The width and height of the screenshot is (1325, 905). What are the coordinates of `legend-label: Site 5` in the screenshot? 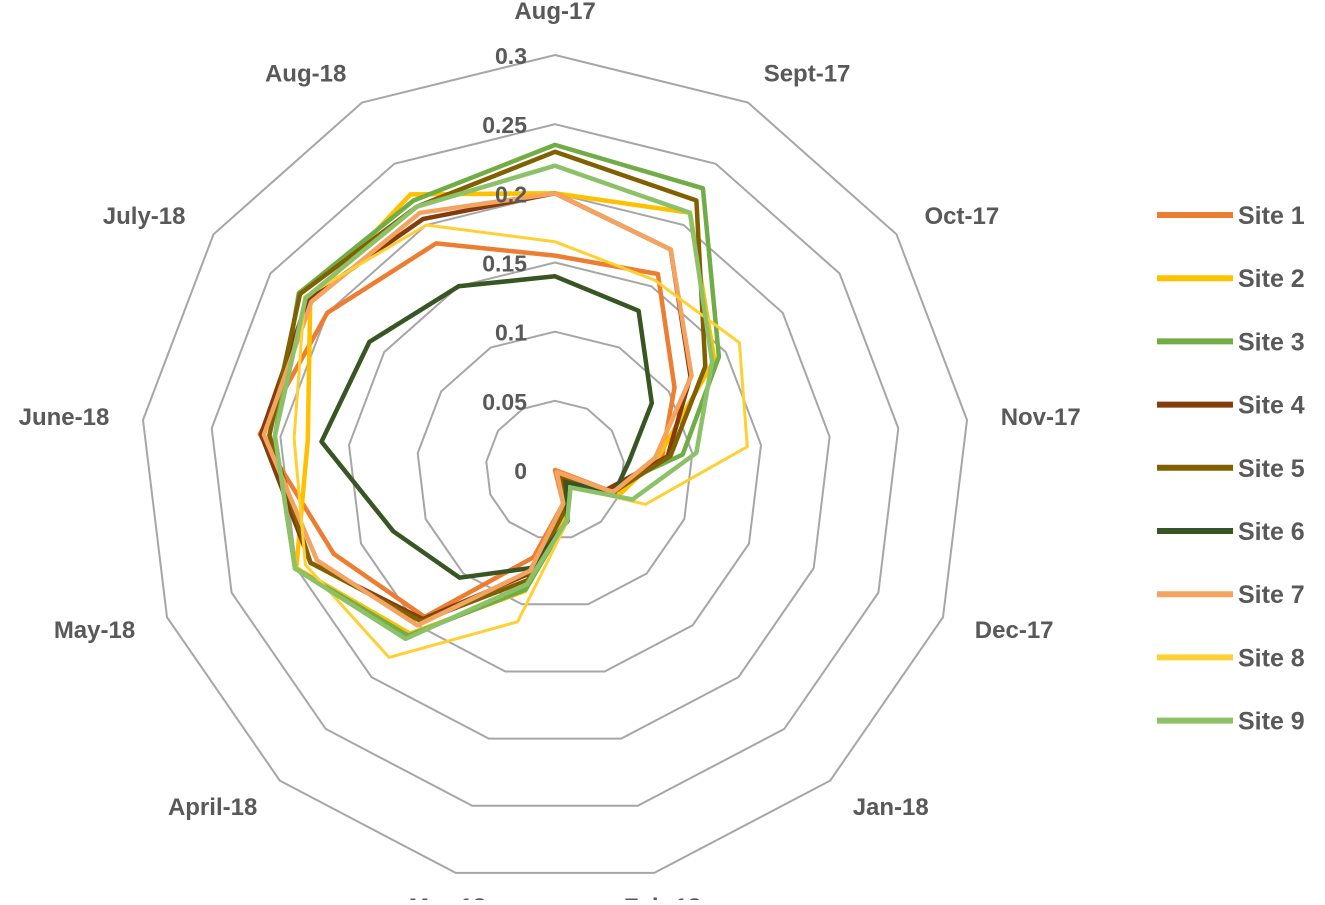 It's located at (1271, 469).